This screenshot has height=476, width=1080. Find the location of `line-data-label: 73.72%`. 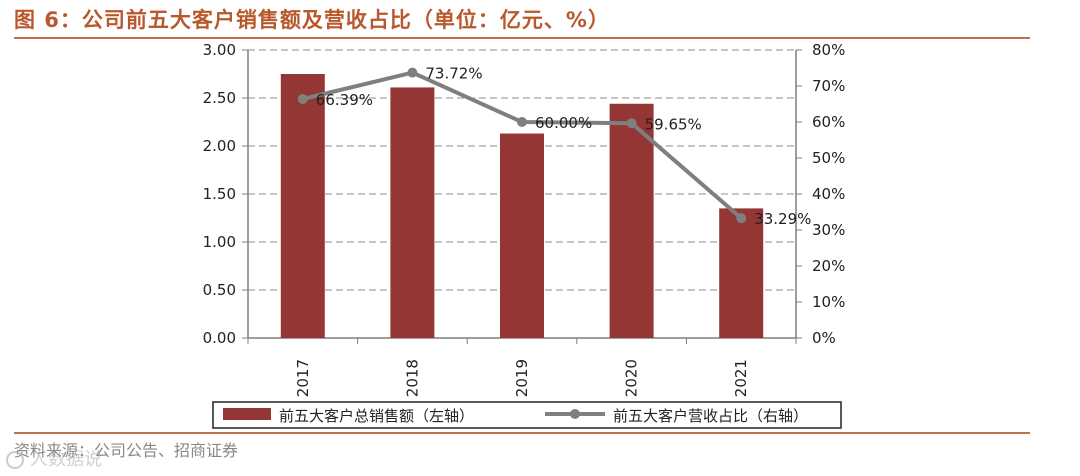

line-data-label: 73.72% is located at coordinates (453, 74).